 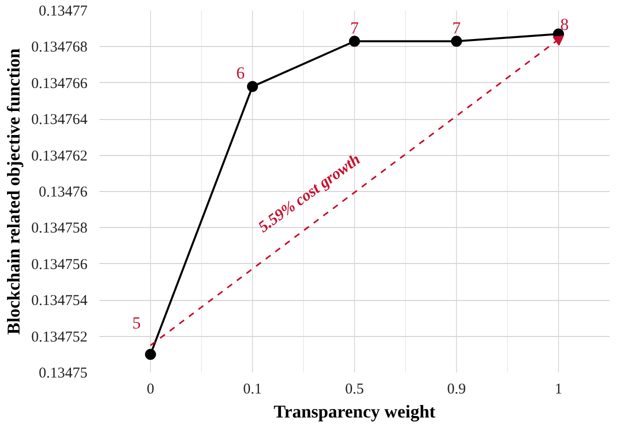 I want to click on y-tick-label: 0.13477, so click(x=63, y=12).